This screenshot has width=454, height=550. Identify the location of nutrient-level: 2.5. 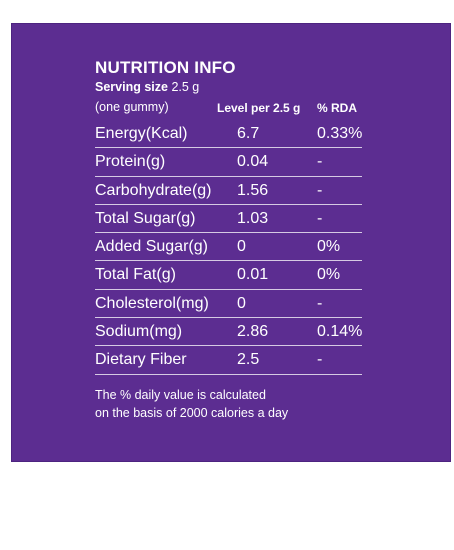
(248, 360).